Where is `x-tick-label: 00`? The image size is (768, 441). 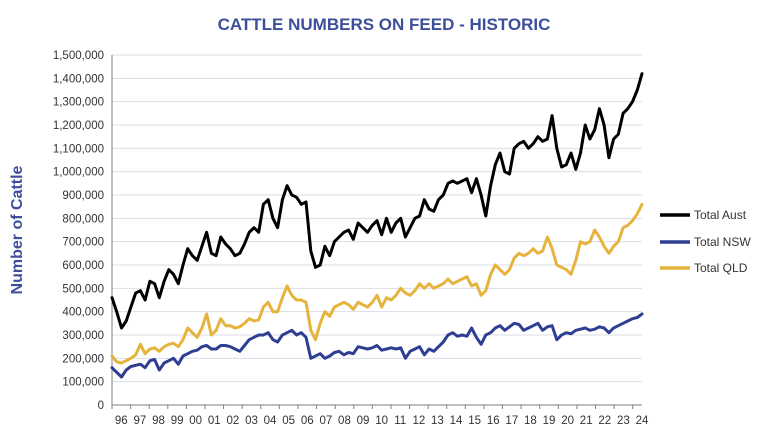 x-tick-label: 00 is located at coordinates (195, 421).